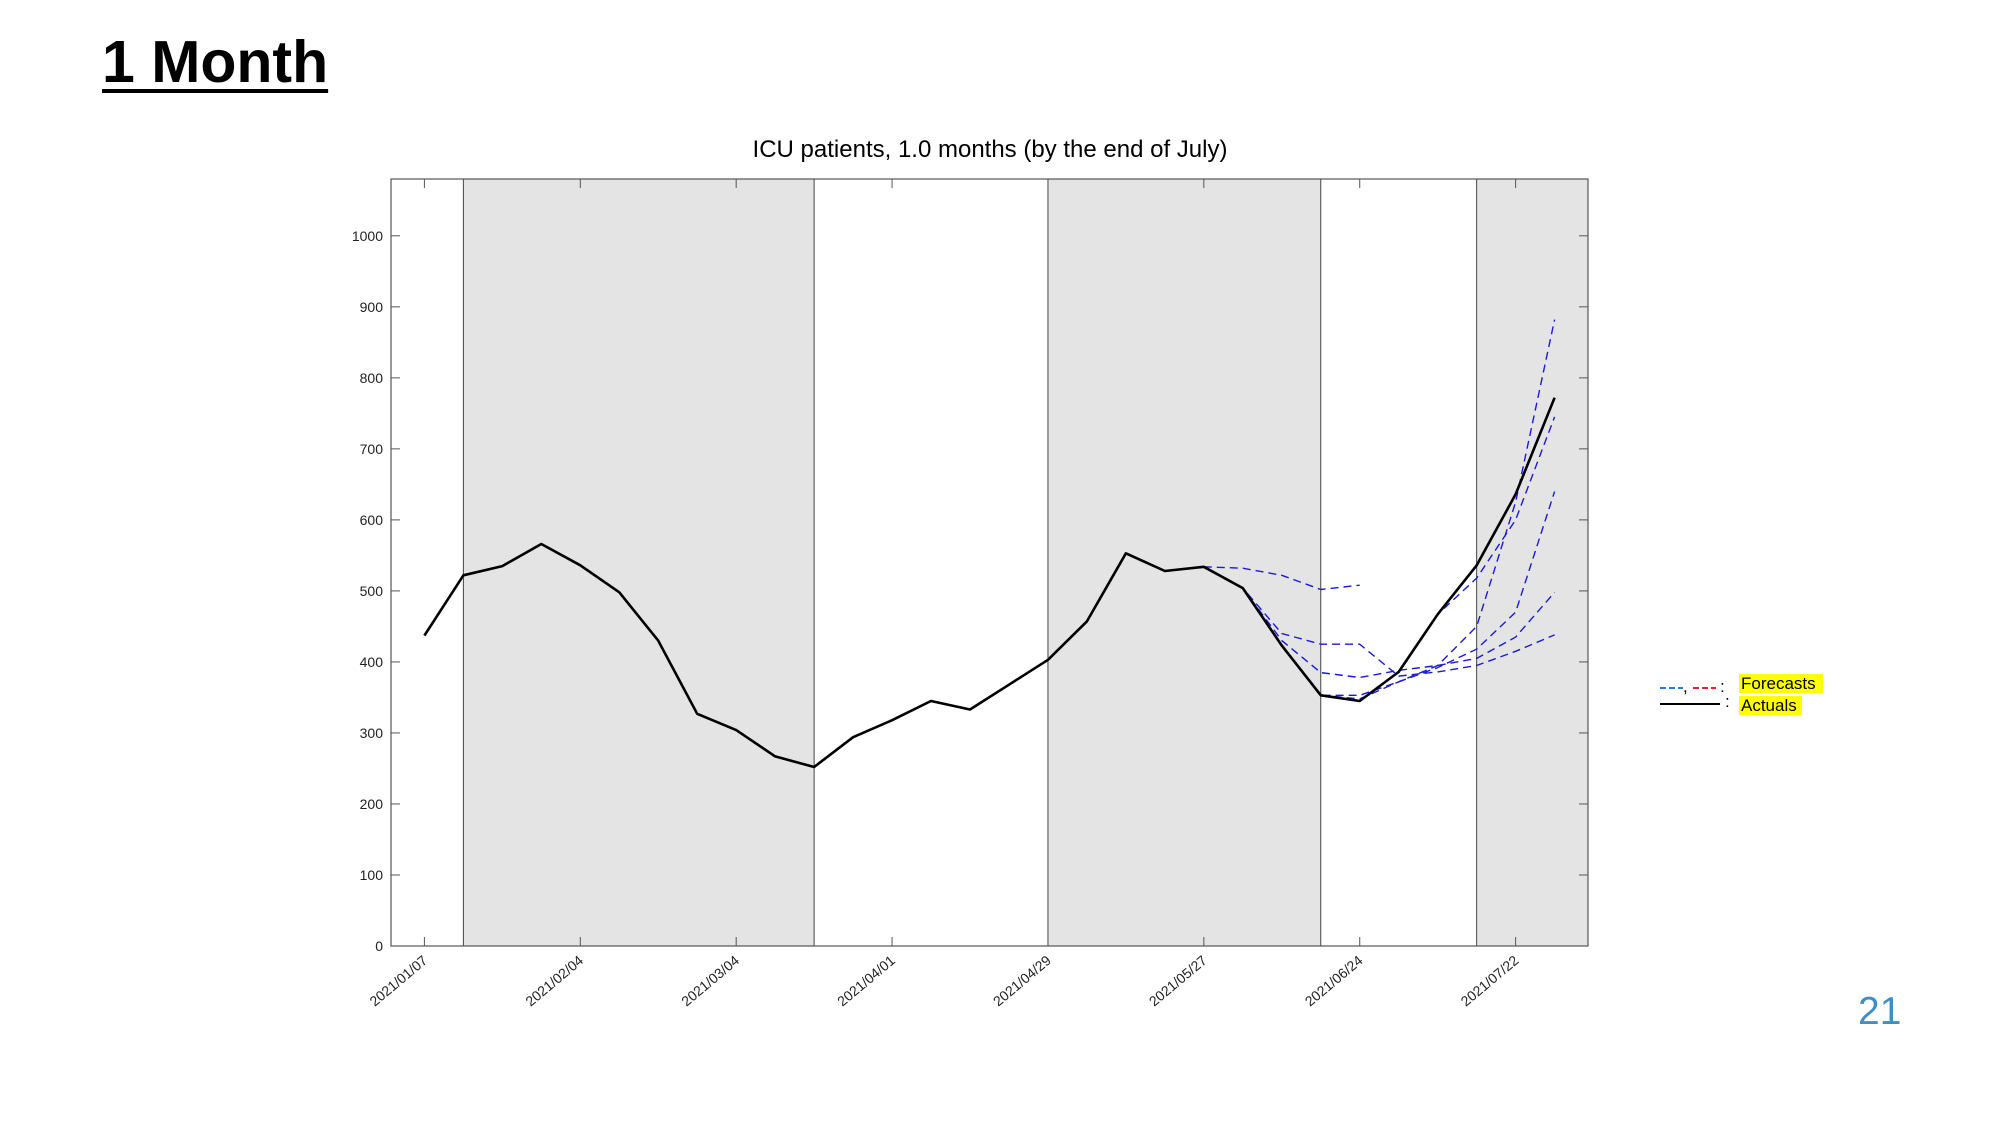 Image resolution: width=2000 pixels, height=1125 pixels. I want to click on y-tick-label: 400, so click(372, 662).